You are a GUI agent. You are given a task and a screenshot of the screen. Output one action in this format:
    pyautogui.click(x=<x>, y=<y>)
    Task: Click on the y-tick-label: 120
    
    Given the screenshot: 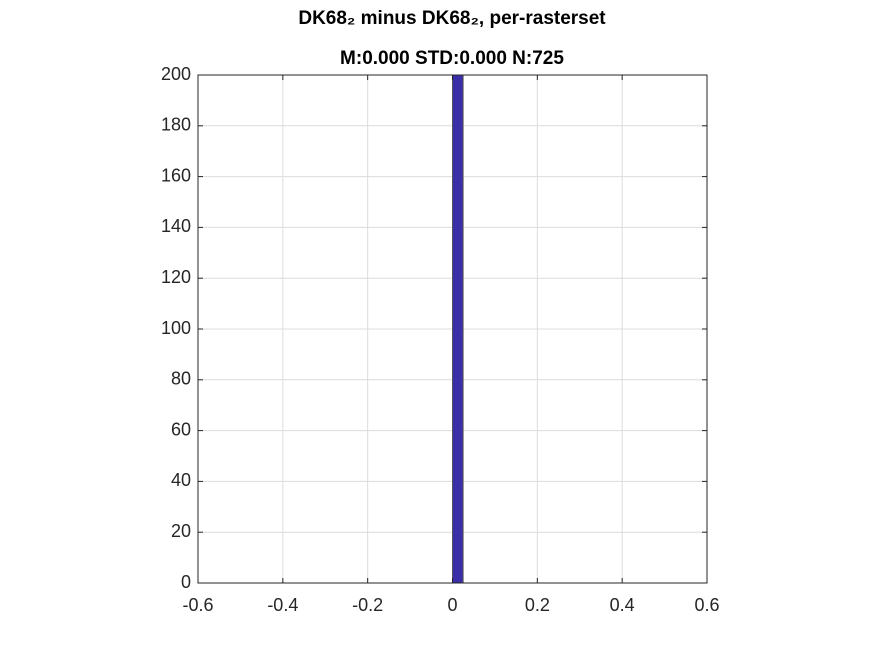 What is the action you would take?
    pyautogui.click(x=176, y=277)
    